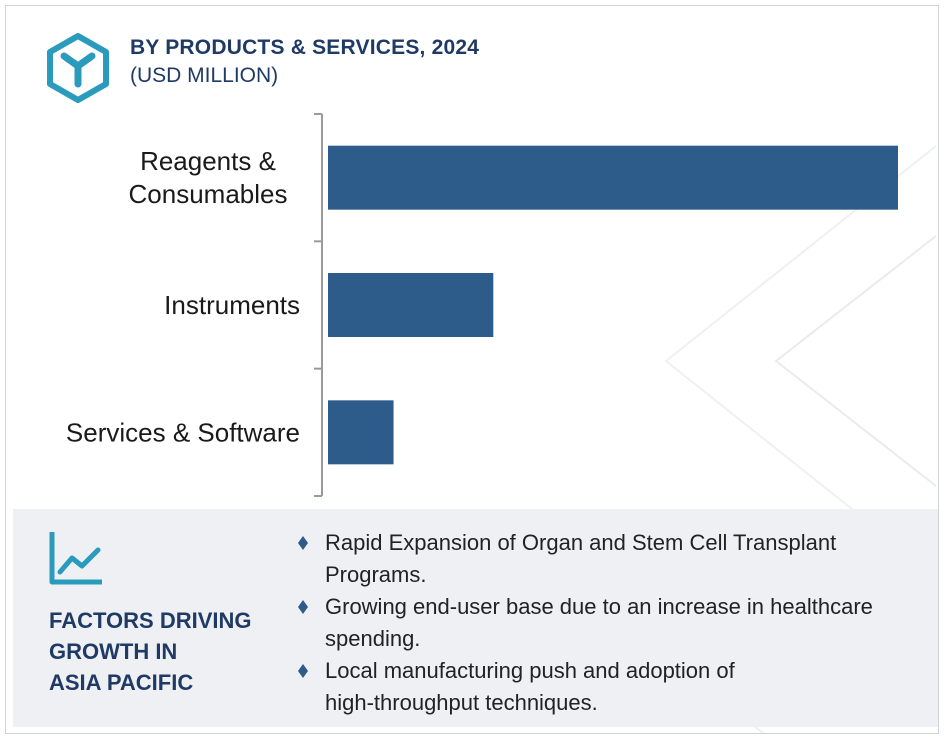  Describe the element at coordinates (204, 75) in the screenshot. I see `chart-subtitle: (USD MILLION)` at that location.